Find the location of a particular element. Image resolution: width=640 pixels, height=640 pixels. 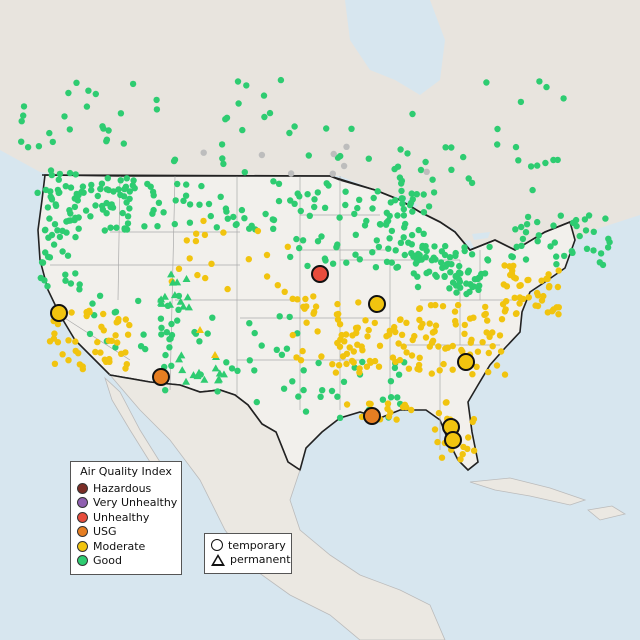

legend-item-good: Good is located at coordinates (126, 561).